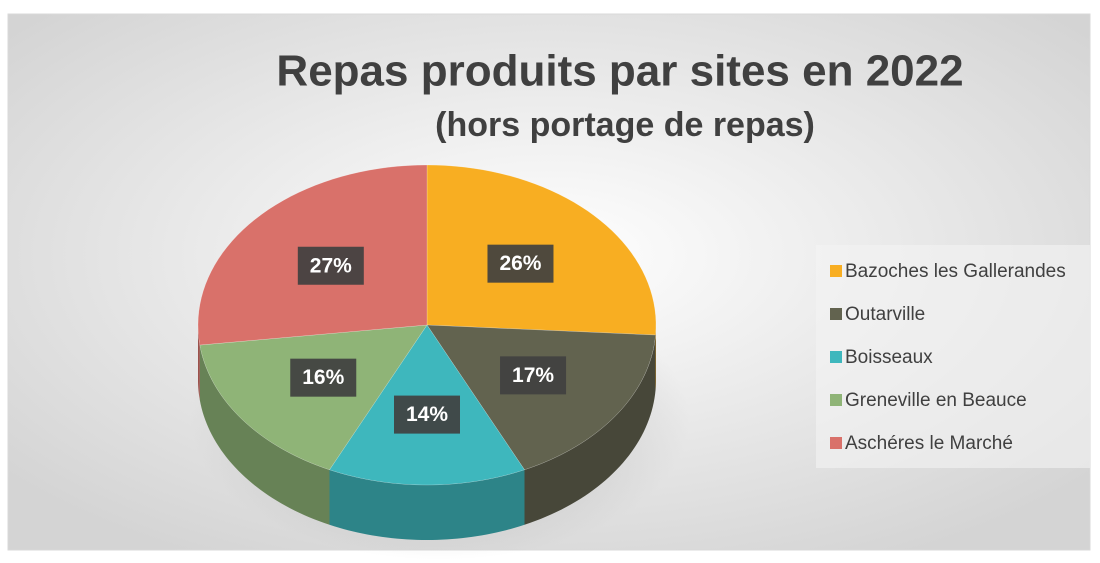  Describe the element at coordinates (889, 357) in the screenshot. I see `legend-label: Boisseaux` at that location.